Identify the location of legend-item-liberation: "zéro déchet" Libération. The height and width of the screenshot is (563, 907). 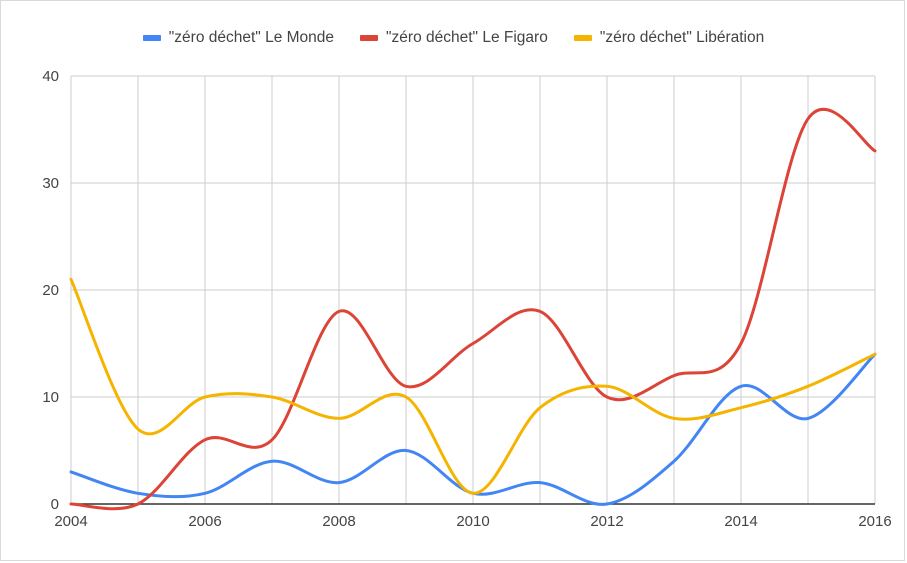
(669, 38).